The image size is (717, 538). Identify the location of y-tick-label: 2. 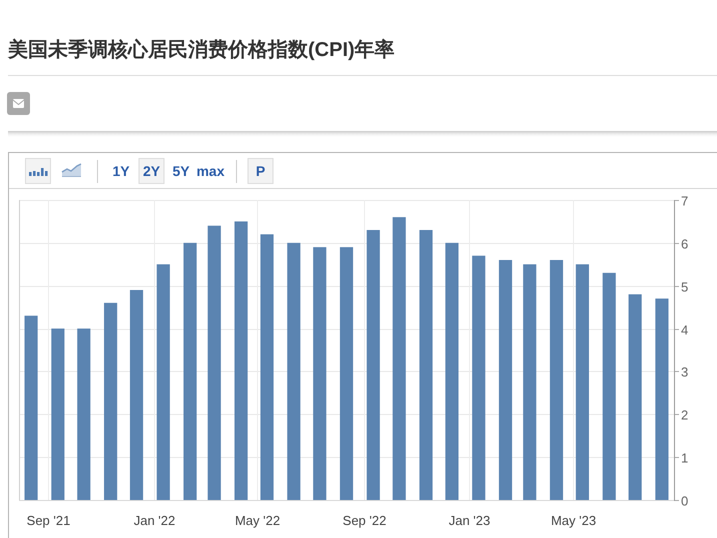
(684, 415).